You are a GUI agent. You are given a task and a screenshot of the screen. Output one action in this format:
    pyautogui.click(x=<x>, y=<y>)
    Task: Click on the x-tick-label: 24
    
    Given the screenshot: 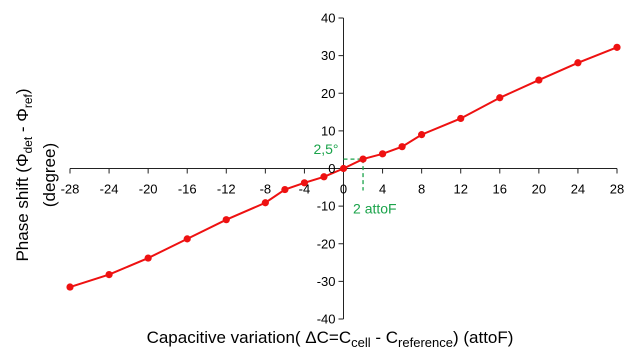 What is the action you would take?
    pyautogui.click(x=578, y=189)
    